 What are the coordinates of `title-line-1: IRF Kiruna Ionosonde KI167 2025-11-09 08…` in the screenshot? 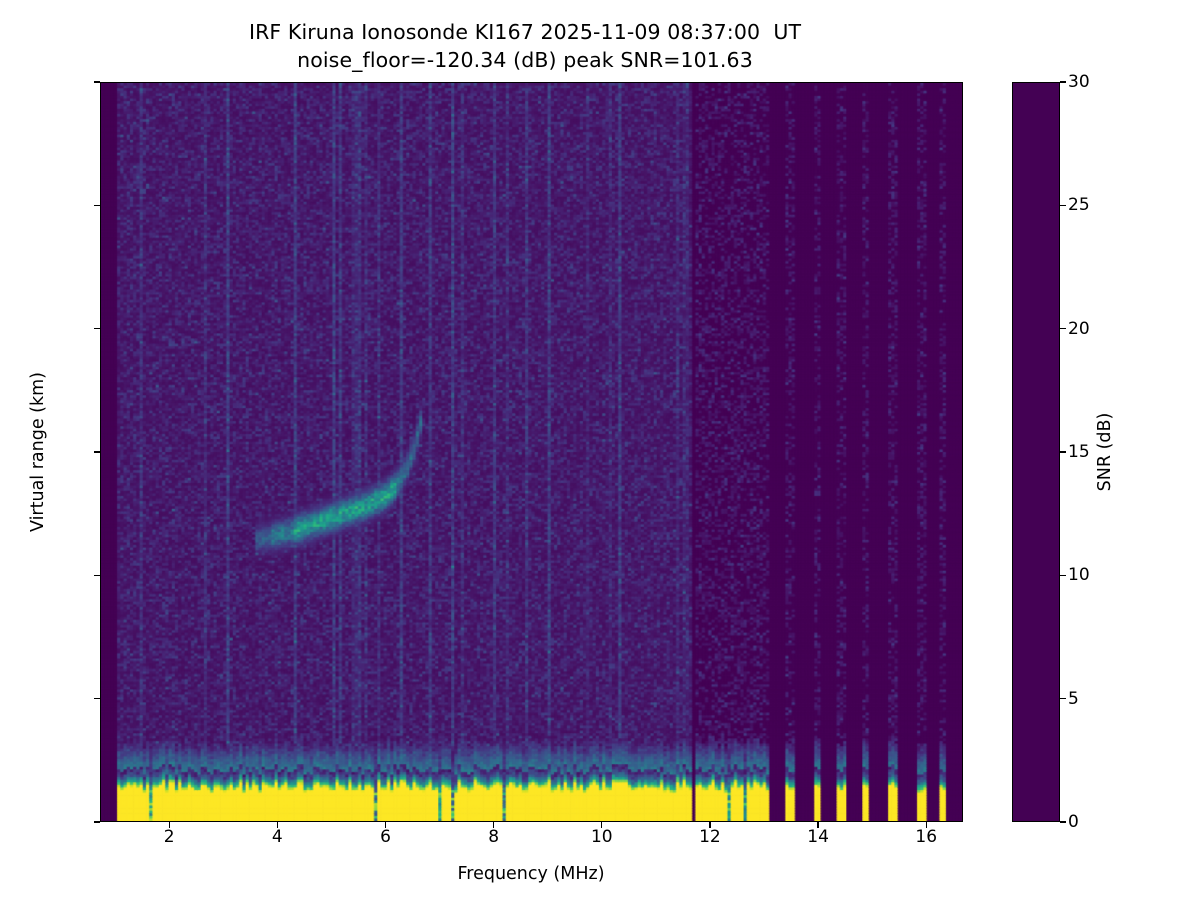 It's located at (525, 32).